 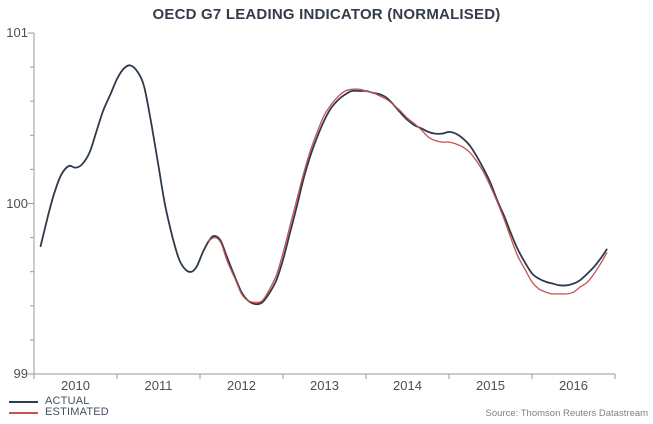 What do you see at coordinates (326, 14) in the screenshot?
I see `chart-title: OECD G7 LEADING INDICATOR (NORMALISED)` at bounding box center [326, 14].